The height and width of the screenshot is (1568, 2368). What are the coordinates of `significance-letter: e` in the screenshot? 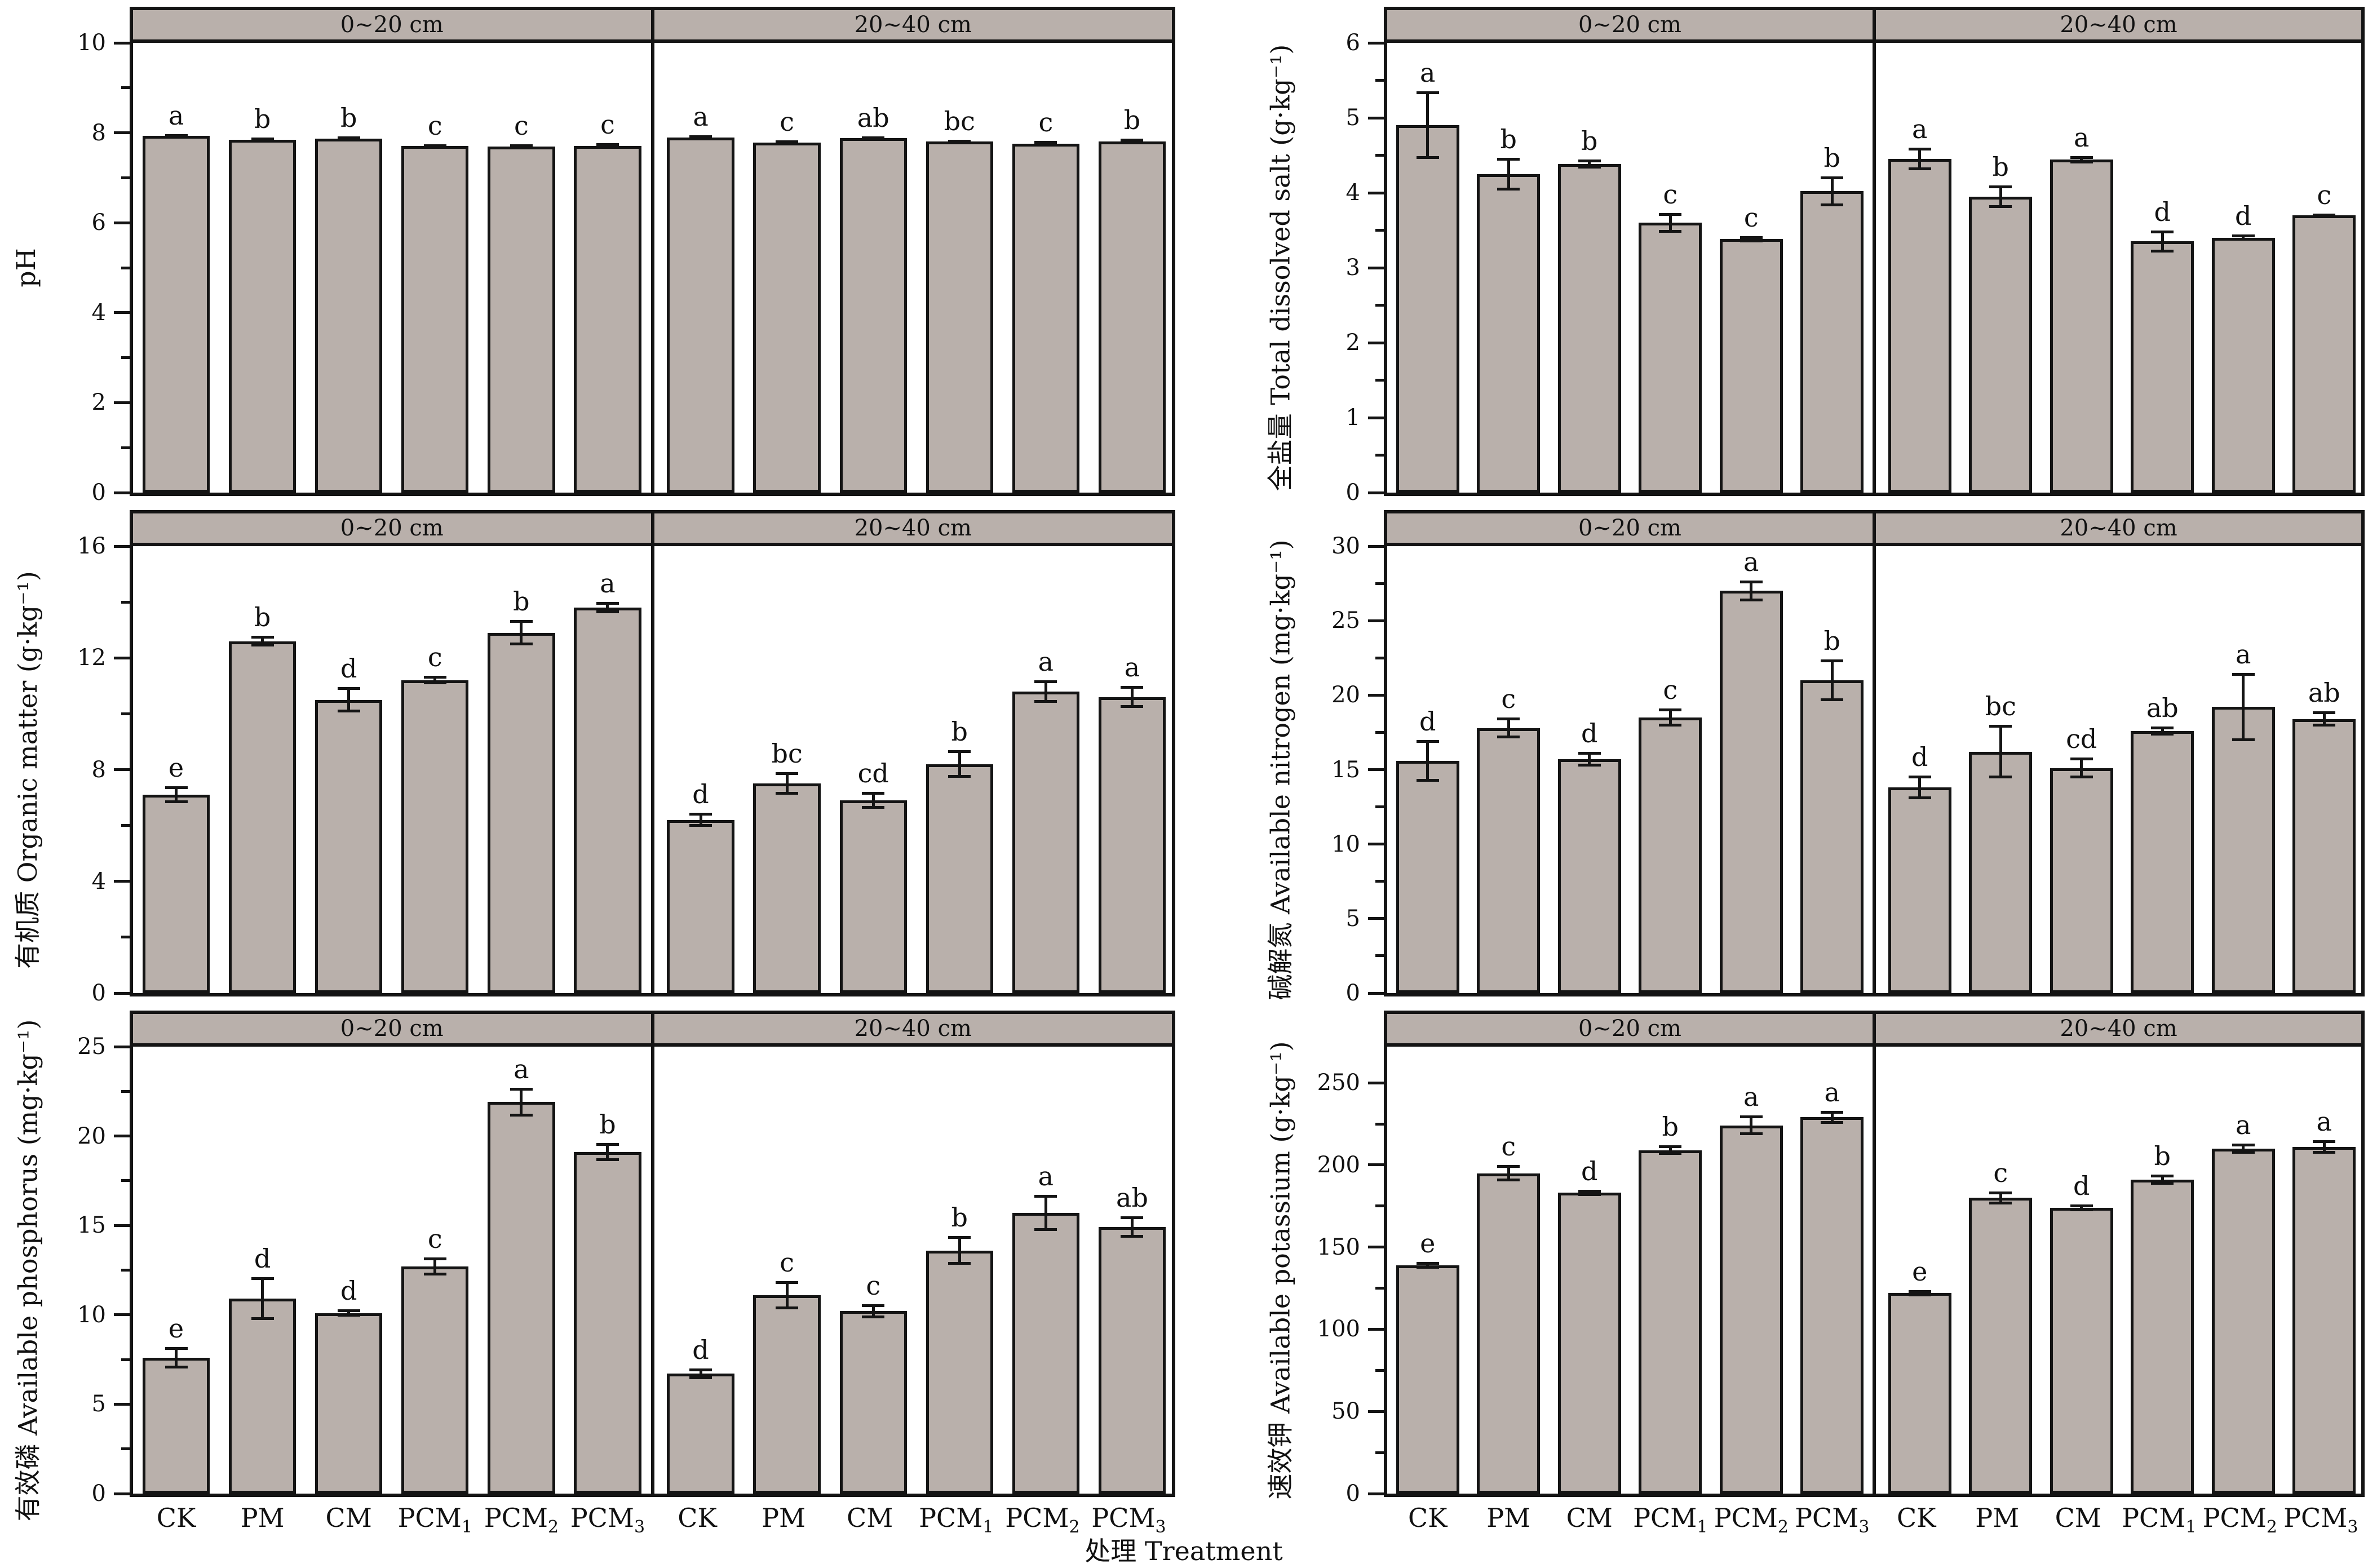 It's located at (176, 768).